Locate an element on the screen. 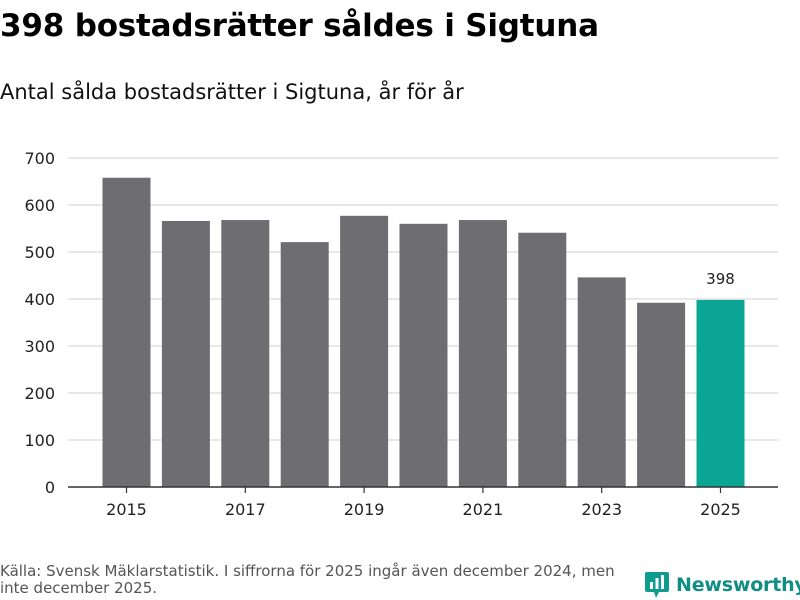  bar-2016 is located at coordinates (185, 354).